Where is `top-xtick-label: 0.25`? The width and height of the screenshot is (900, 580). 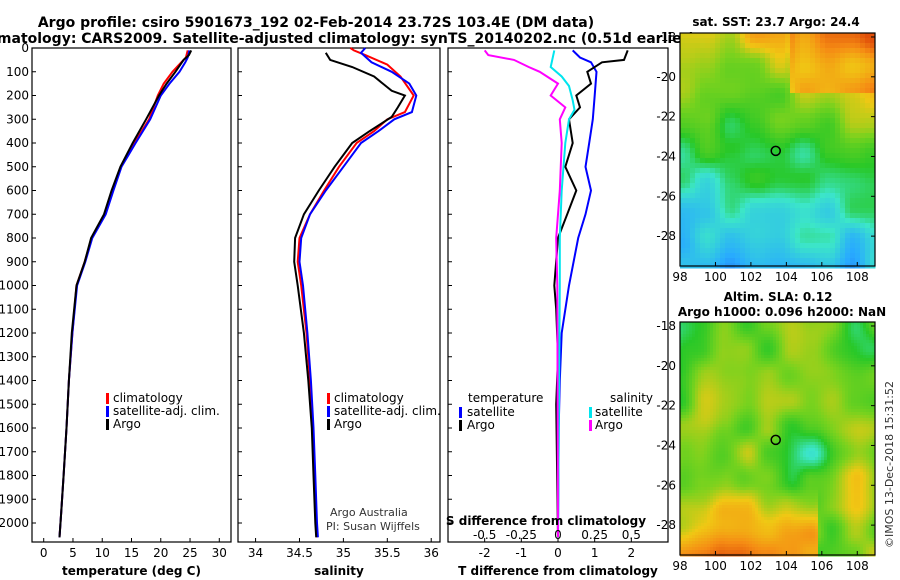
top-xtick-label: 0.25 is located at coordinates (594, 535).